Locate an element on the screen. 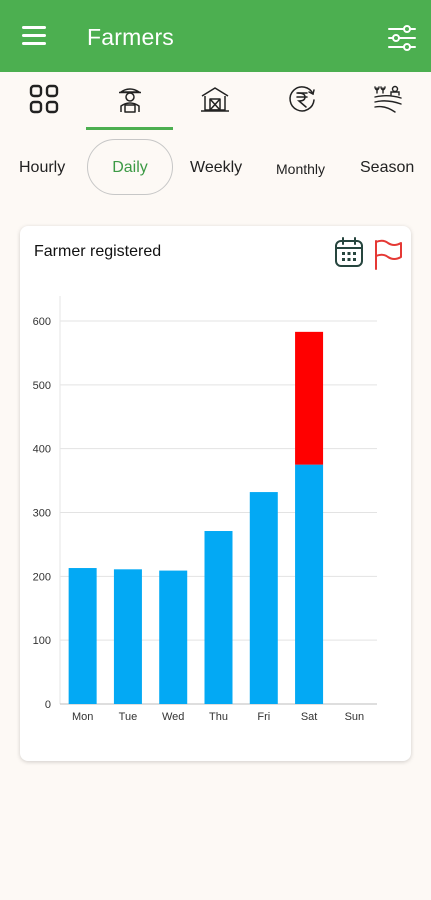 The width and height of the screenshot is (431, 900). bar-thu-series1 is located at coordinates (218, 617).